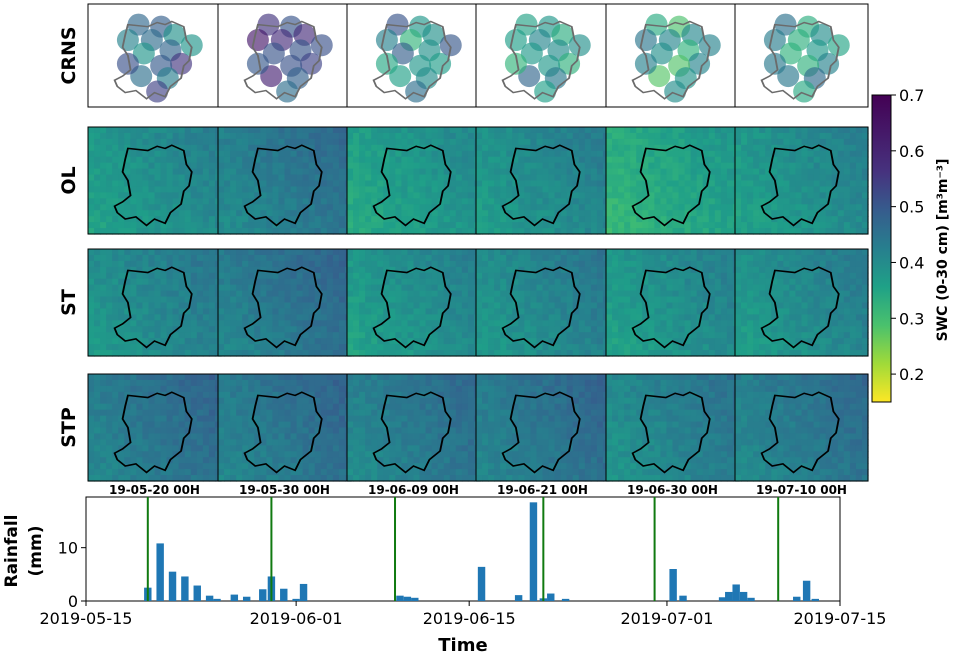  I want to click on swc-map-panel, so click(155, 428).